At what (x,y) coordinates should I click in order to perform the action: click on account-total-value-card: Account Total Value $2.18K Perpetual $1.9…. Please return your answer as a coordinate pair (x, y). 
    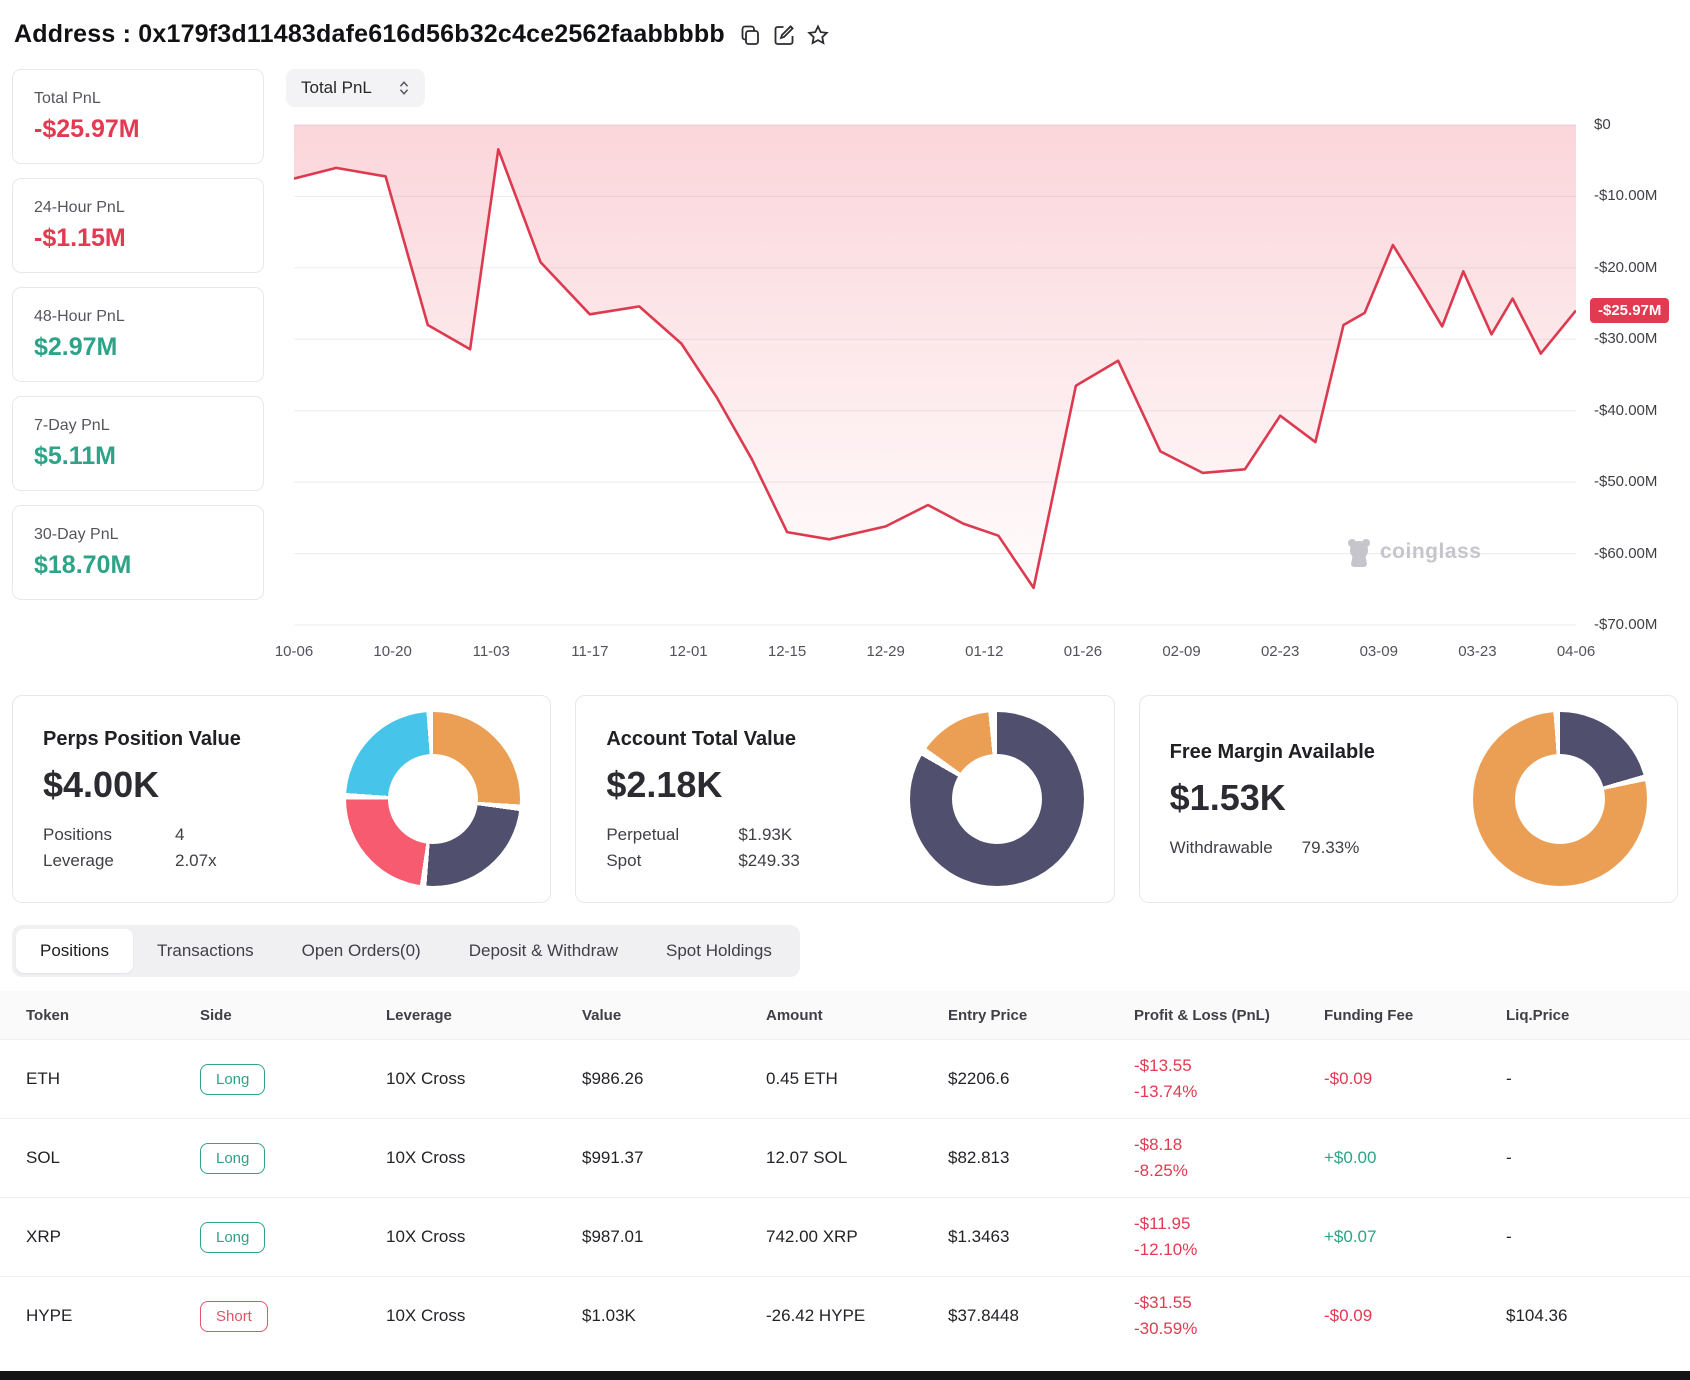
    Looking at the image, I should click on (845, 799).